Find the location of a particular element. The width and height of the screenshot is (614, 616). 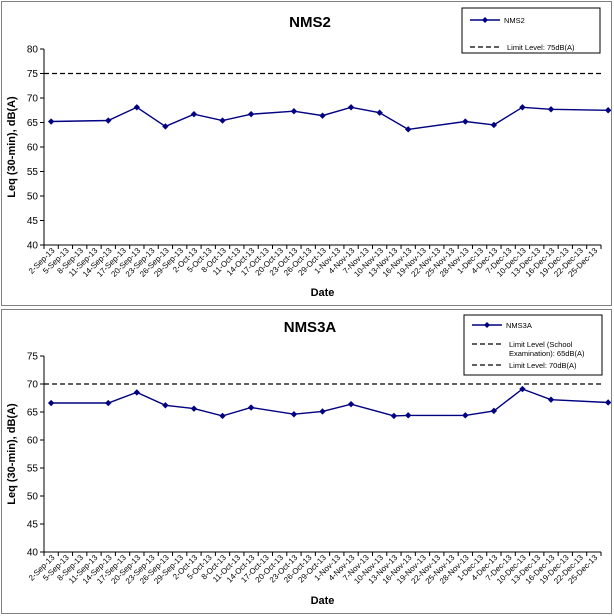

series-line-nms2 is located at coordinates (330, 118).